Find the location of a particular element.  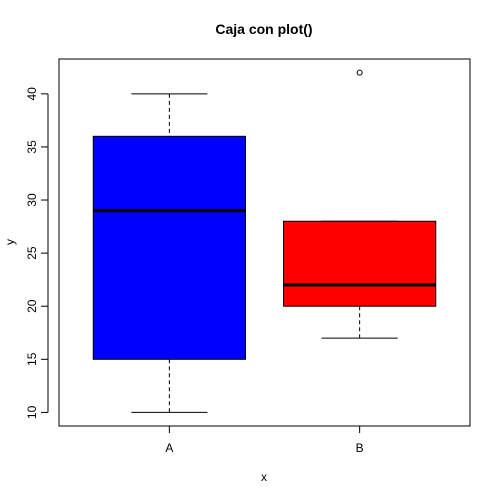

outlier-point is located at coordinates (359, 72).